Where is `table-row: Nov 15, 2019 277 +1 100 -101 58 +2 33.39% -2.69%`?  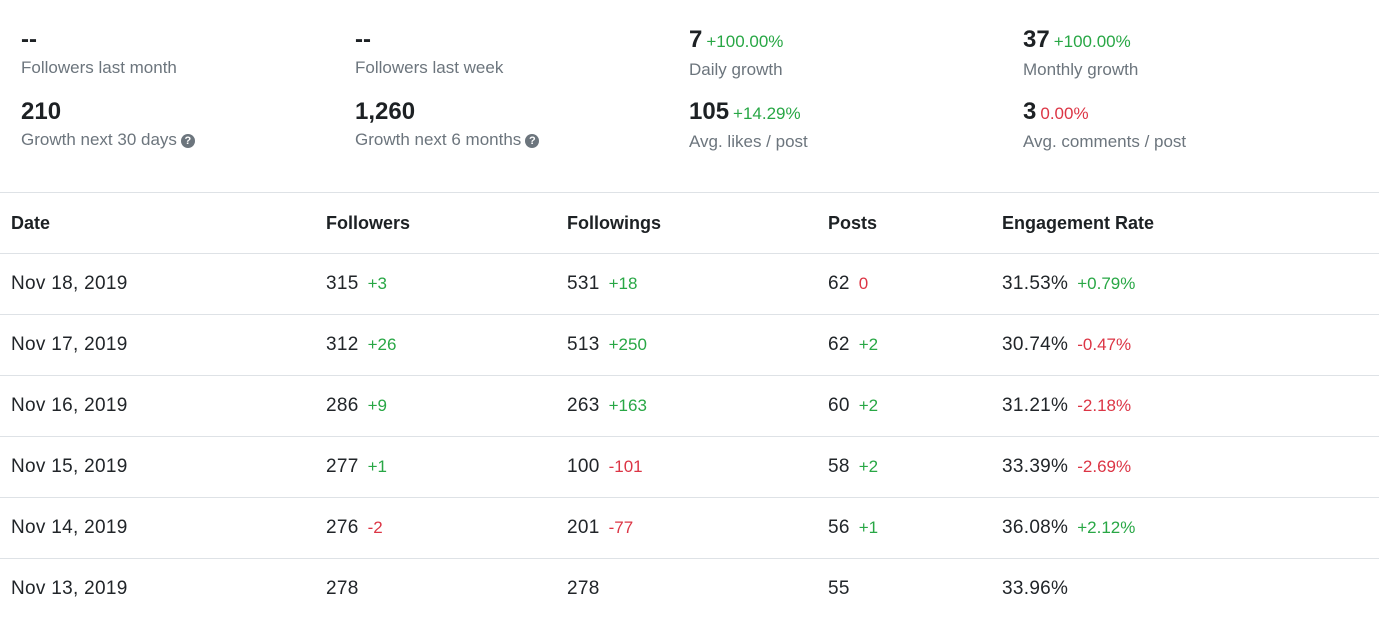 table-row: Nov 15, 2019 277 +1 100 -101 58 +2 33.39% -2.69% is located at coordinates (689, 467).